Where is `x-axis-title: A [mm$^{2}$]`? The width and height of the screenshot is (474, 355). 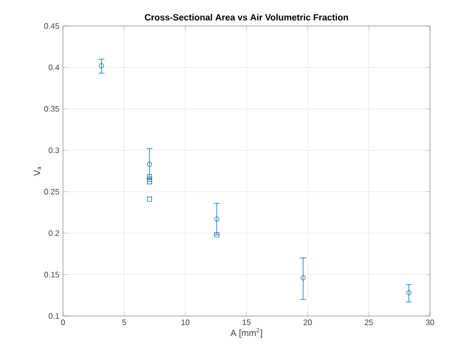 x-axis-title: A [mm$^{2}$] is located at coordinates (246, 333).